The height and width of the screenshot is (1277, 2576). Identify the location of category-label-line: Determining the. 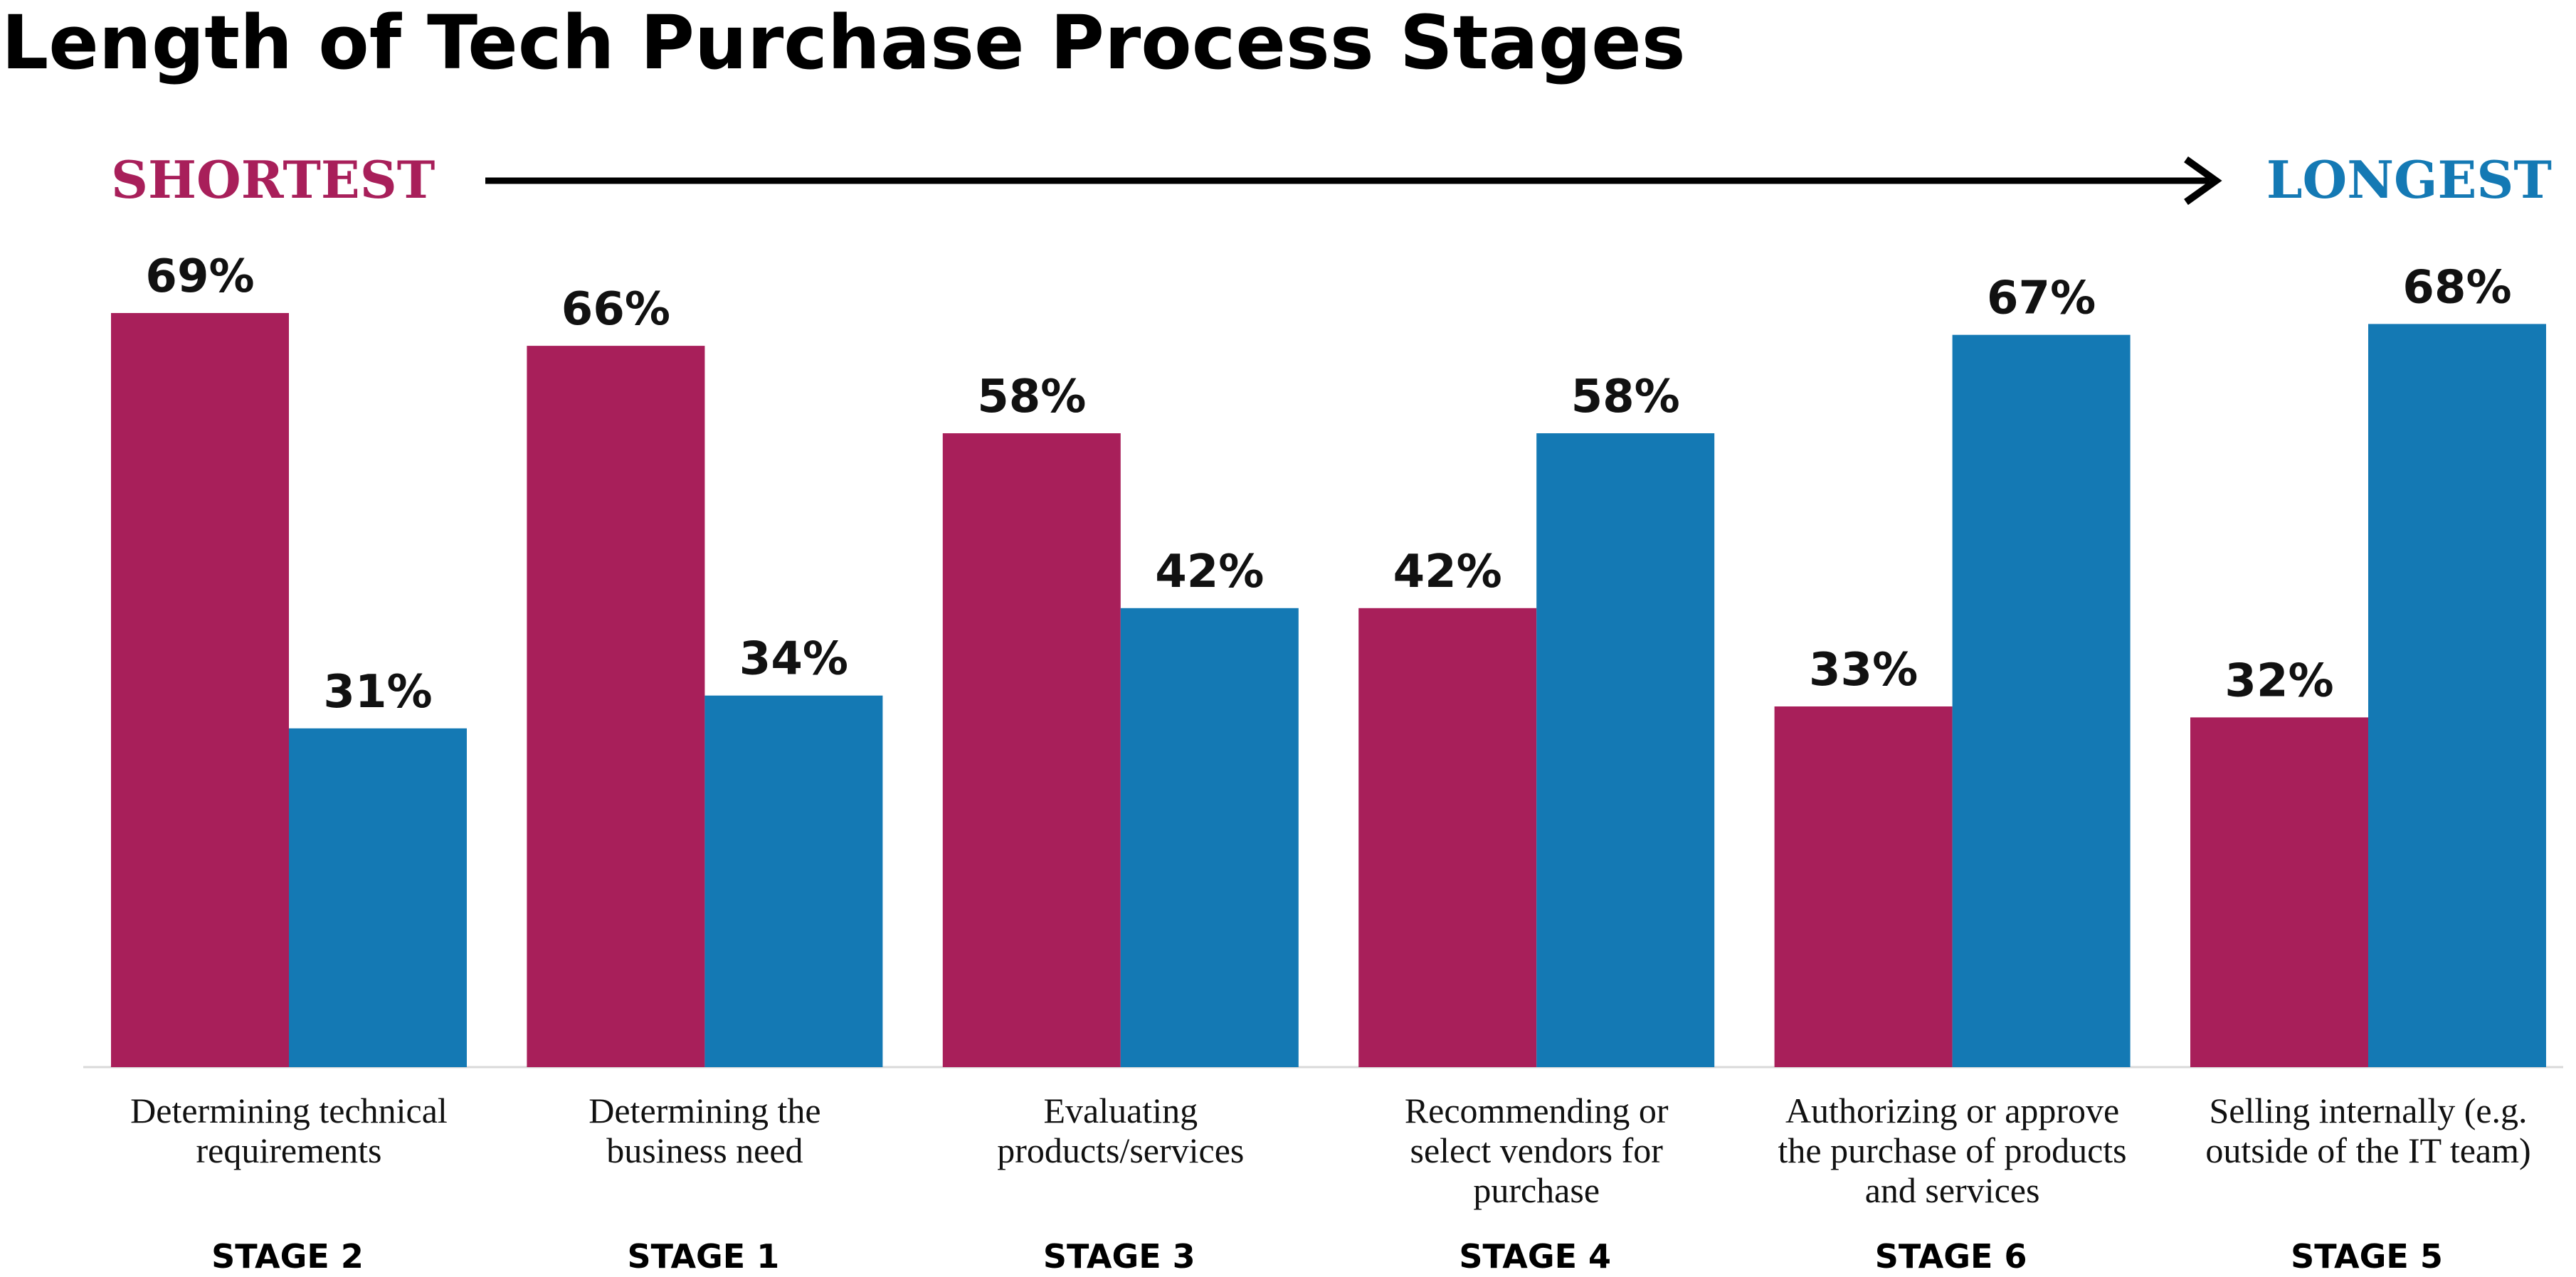
(704, 1110).